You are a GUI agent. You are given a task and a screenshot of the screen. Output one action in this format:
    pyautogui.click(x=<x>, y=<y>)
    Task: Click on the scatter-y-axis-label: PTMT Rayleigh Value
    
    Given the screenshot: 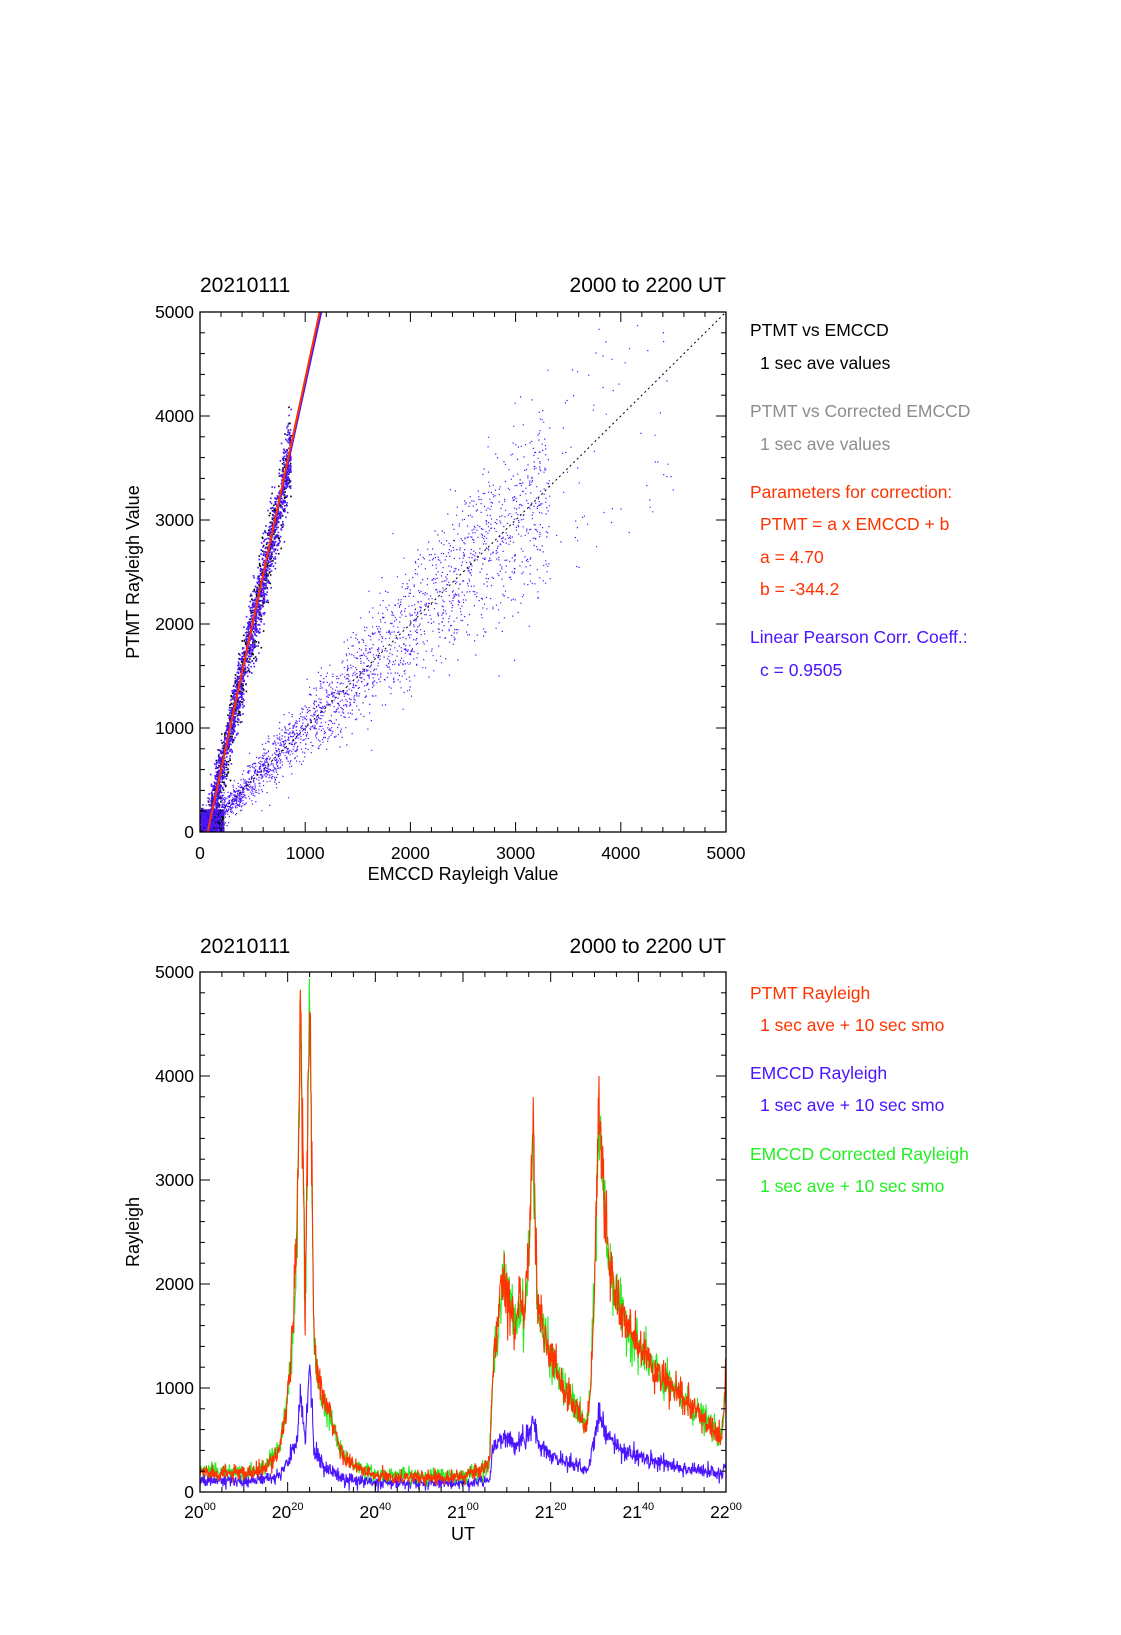 What is the action you would take?
    pyautogui.click(x=133, y=571)
    